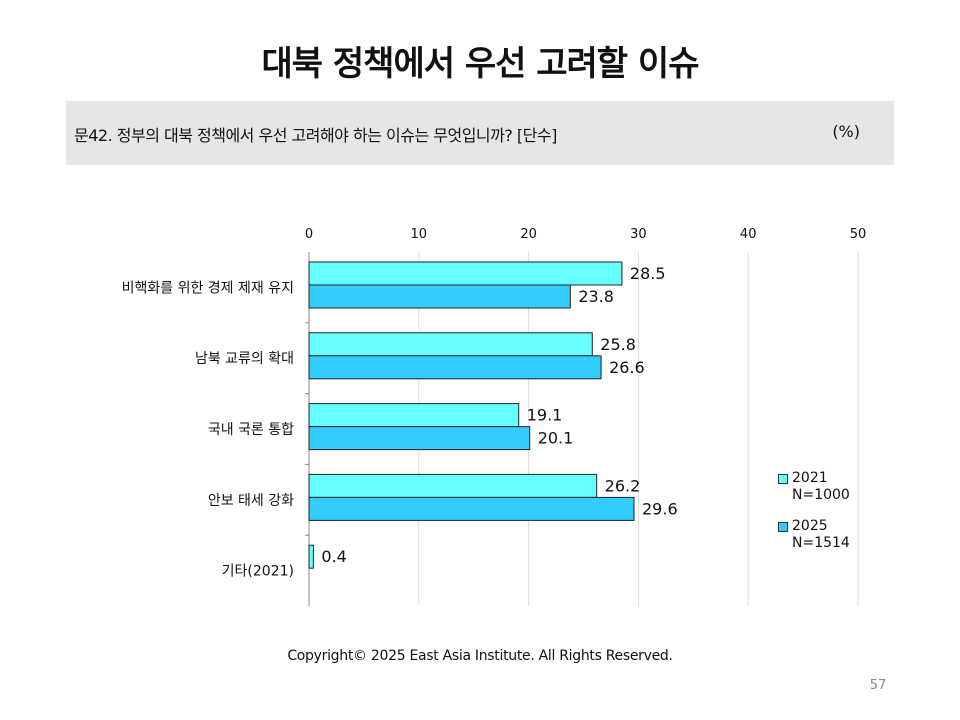  What do you see at coordinates (783, 479) in the screenshot?
I see `legend-swatch-2021` at bounding box center [783, 479].